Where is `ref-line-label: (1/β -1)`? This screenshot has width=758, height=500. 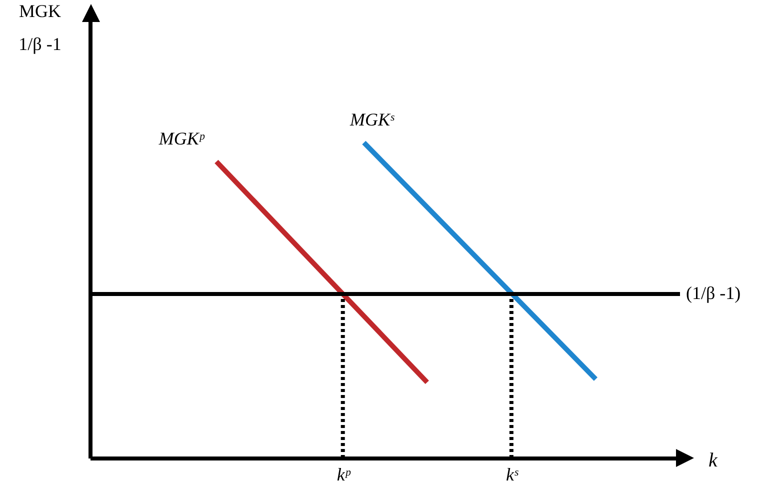 ref-line-label: (1/β -1) is located at coordinates (713, 293).